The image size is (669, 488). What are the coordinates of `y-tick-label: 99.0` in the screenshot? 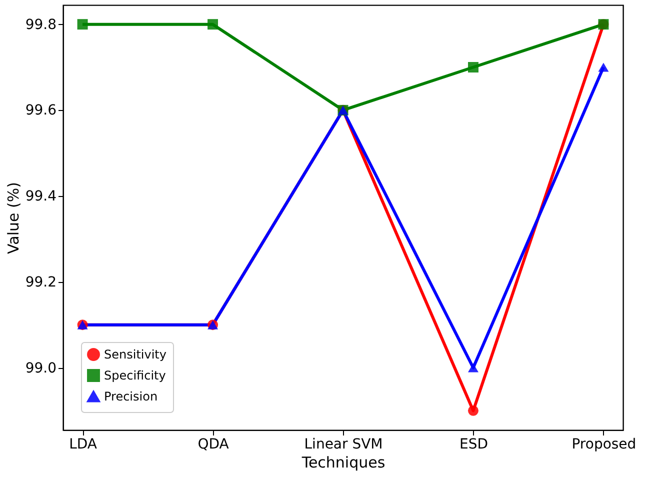 It's located at (40, 368).